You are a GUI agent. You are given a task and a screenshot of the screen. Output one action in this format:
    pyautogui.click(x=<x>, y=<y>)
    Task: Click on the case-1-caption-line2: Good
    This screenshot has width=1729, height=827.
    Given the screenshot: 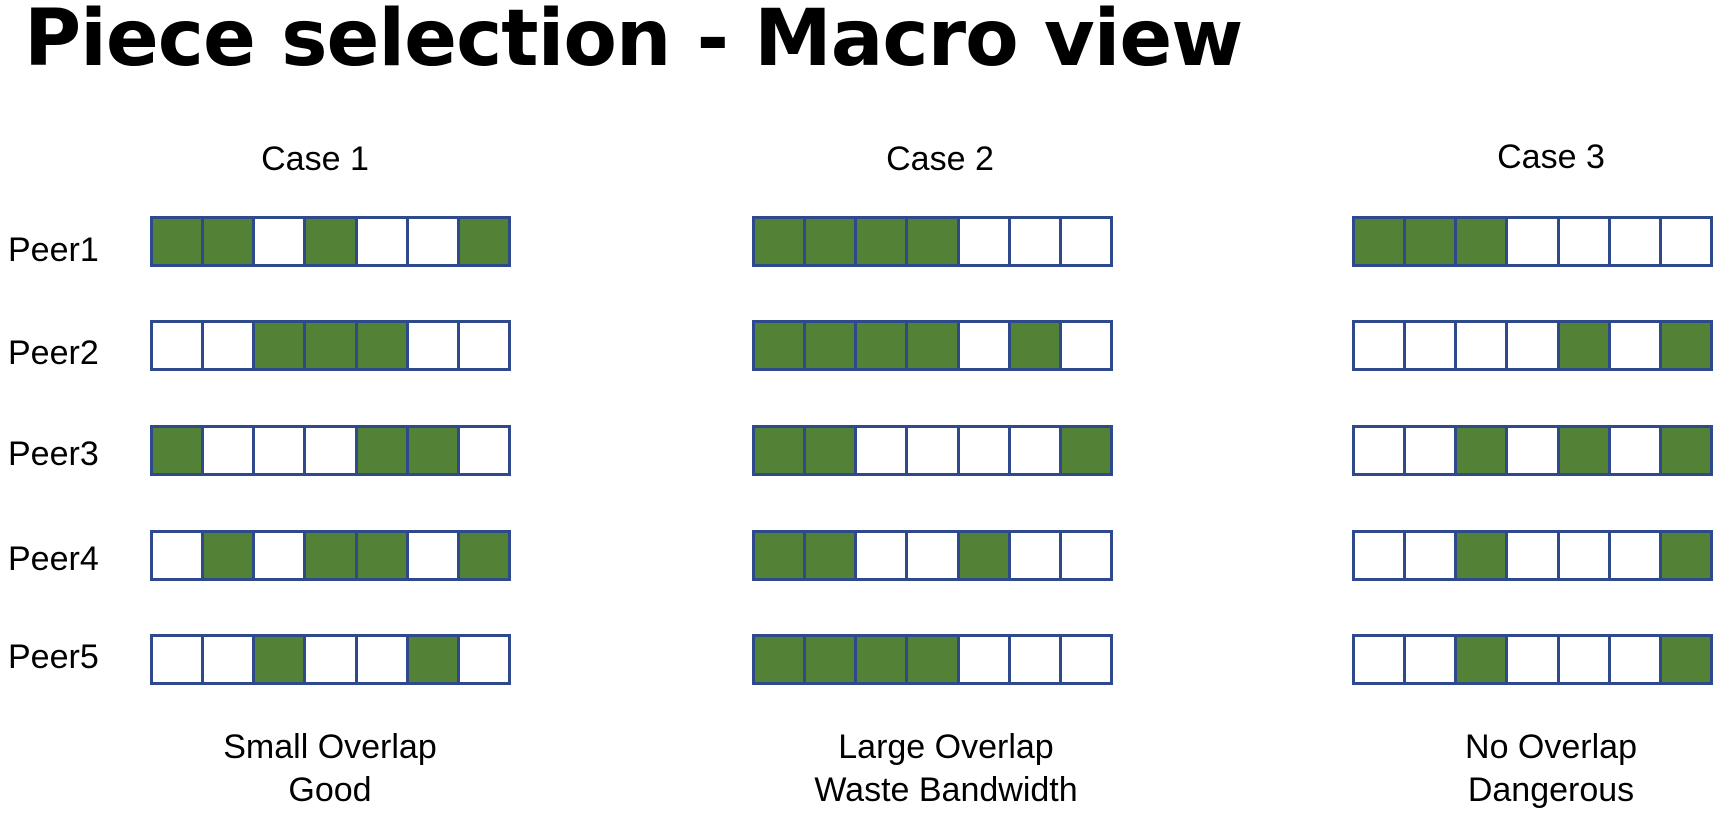 What is the action you would take?
    pyautogui.click(x=330, y=790)
    